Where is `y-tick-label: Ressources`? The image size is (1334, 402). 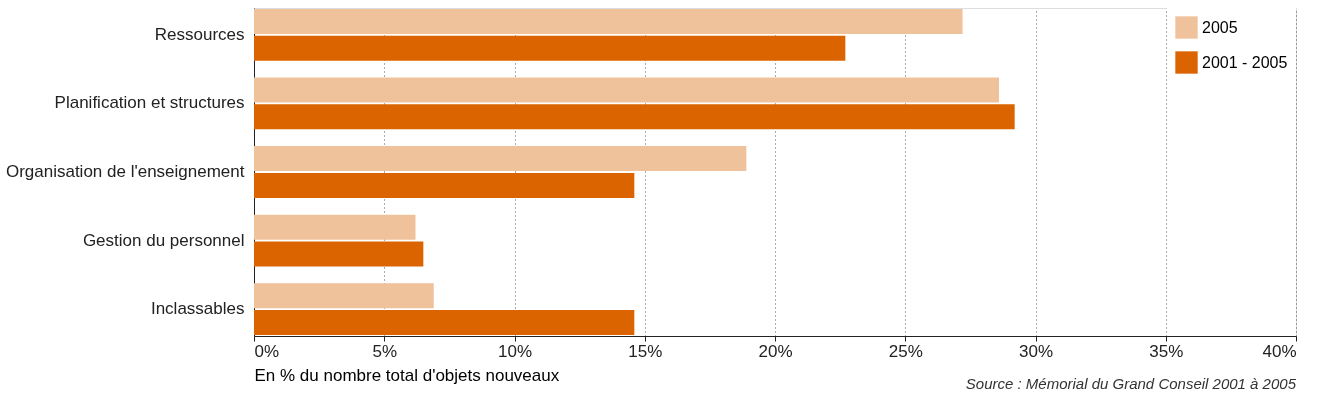
y-tick-label: Ressources is located at coordinates (199, 34).